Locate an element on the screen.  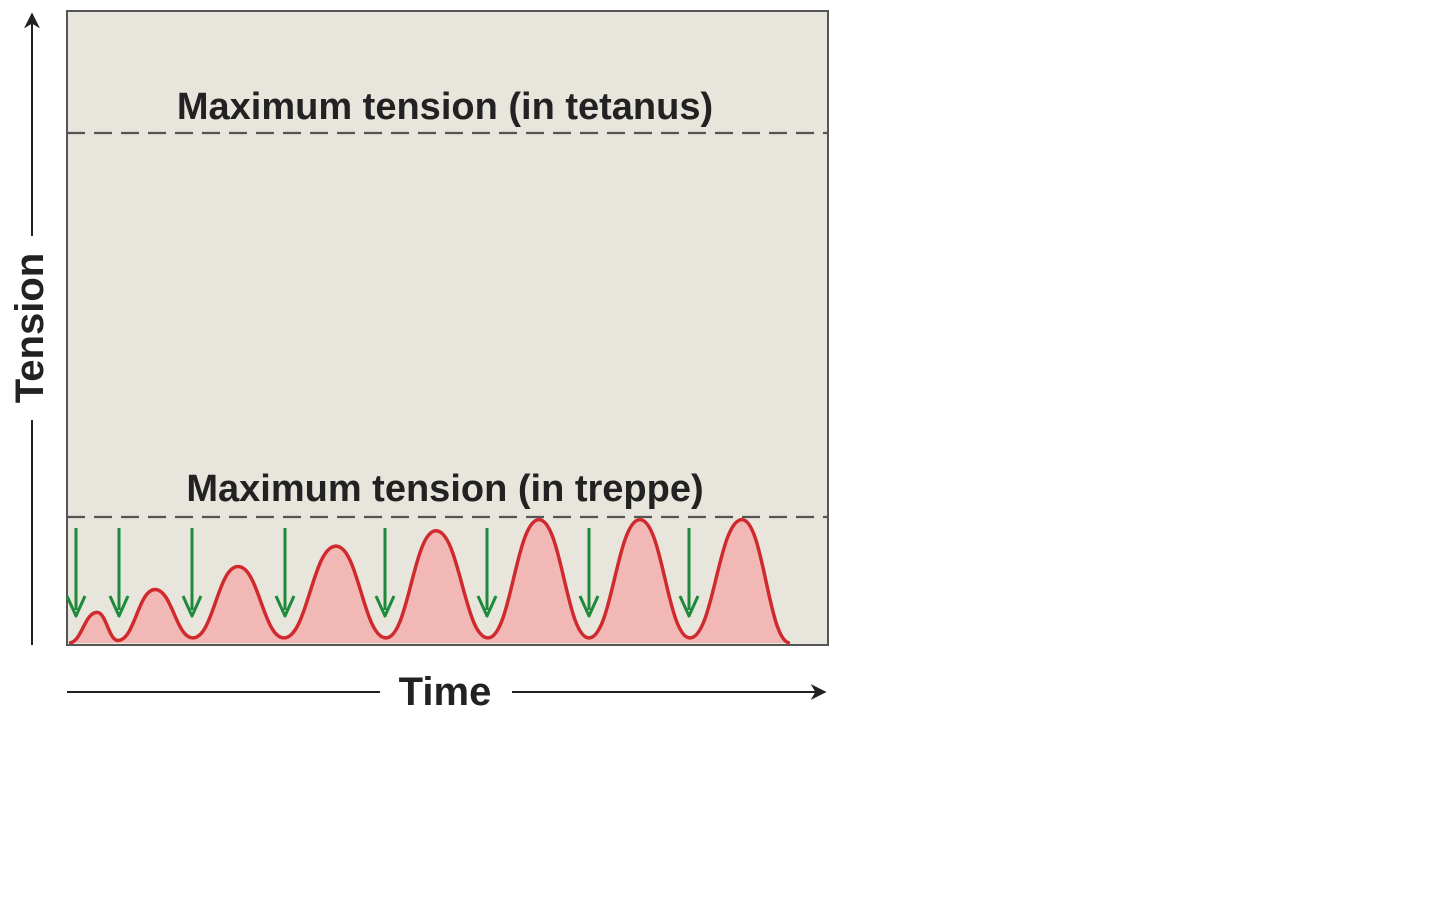
treppe-max-label: Maximum tension (in treppe) is located at coordinates (444, 489).